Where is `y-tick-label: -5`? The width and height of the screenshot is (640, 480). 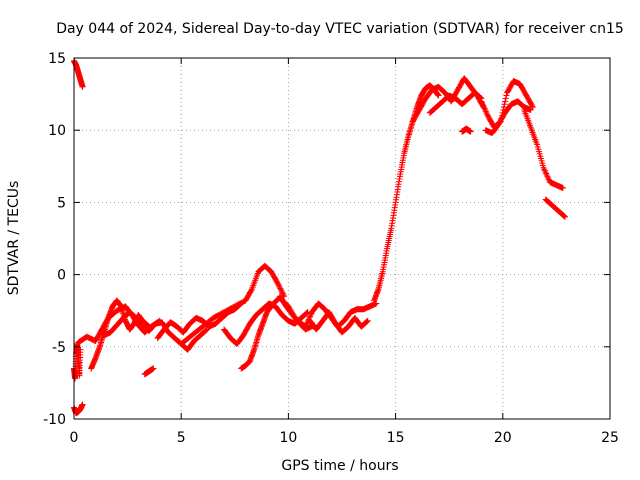
y-tick-label: -5 is located at coordinates (59, 348).